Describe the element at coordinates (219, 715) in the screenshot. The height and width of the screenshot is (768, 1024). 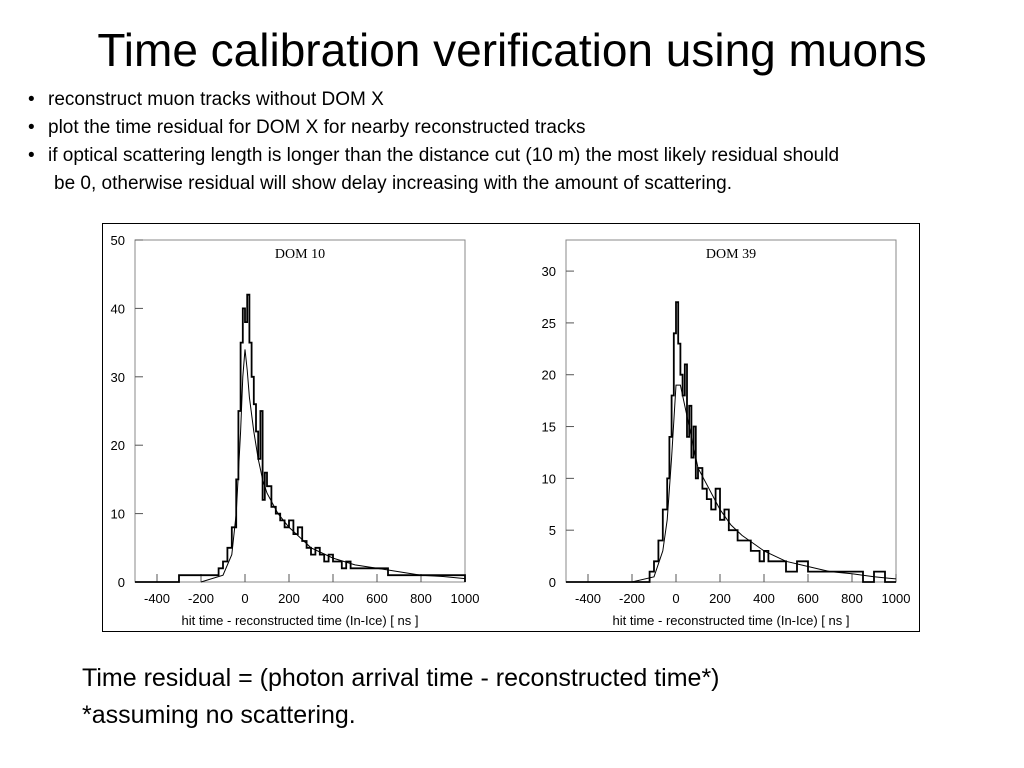
I see `footer-line-assumption: *assuming no scattering.` at that location.